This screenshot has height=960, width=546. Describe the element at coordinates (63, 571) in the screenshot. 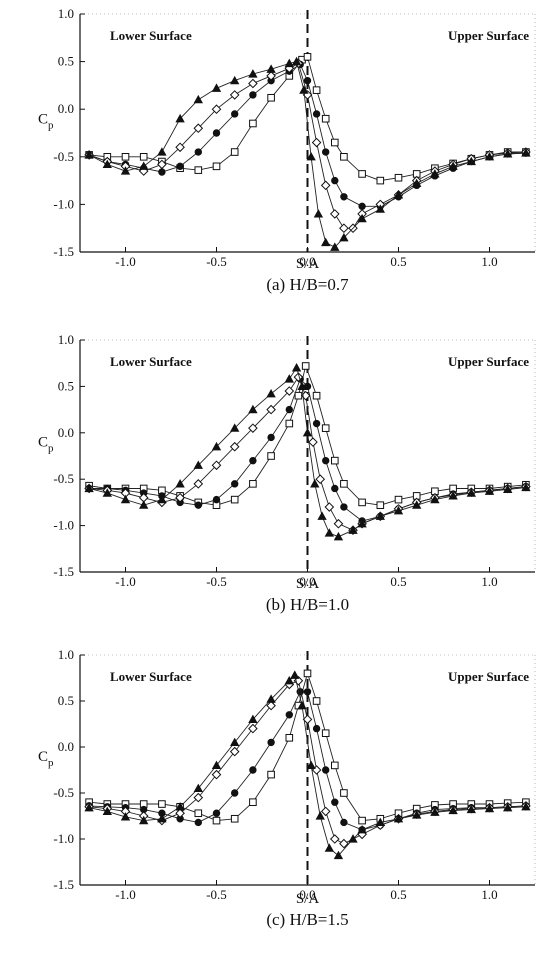

I see `y-tick-label: -1.5` at that location.